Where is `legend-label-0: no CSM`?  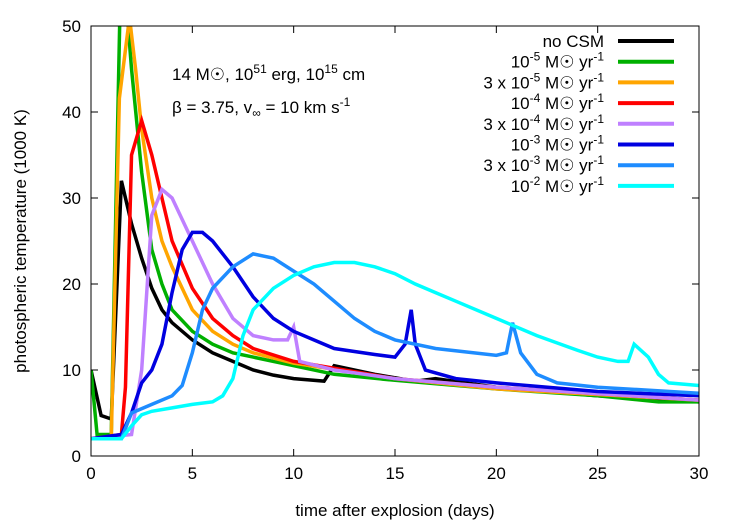 legend-label-0: no CSM is located at coordinates (573, 41).